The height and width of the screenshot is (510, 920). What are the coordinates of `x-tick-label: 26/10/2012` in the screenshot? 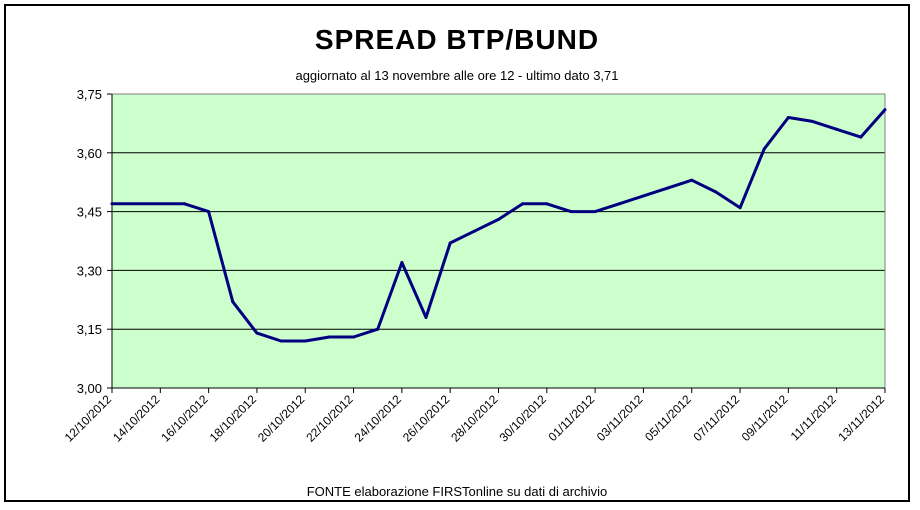 It's located at (426, 418).